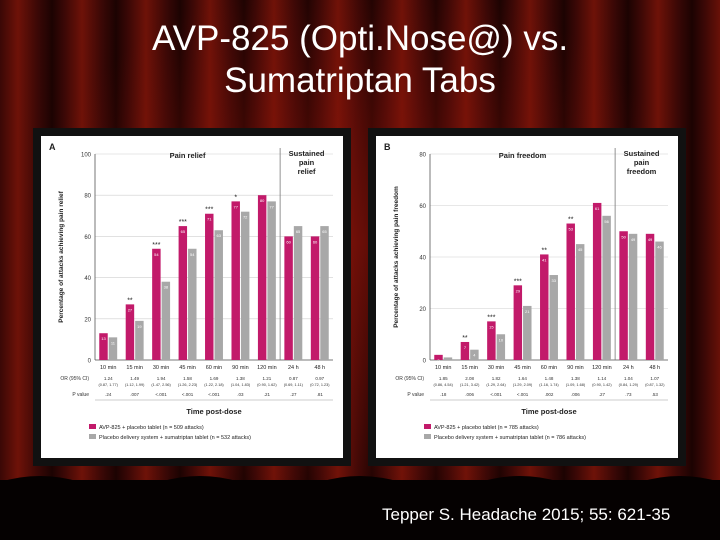 This screenshot has width=720, height=540. Describe the element at coordinates (523, 155) in the screenshot. I see `section-title: Pain freedom` at that location.